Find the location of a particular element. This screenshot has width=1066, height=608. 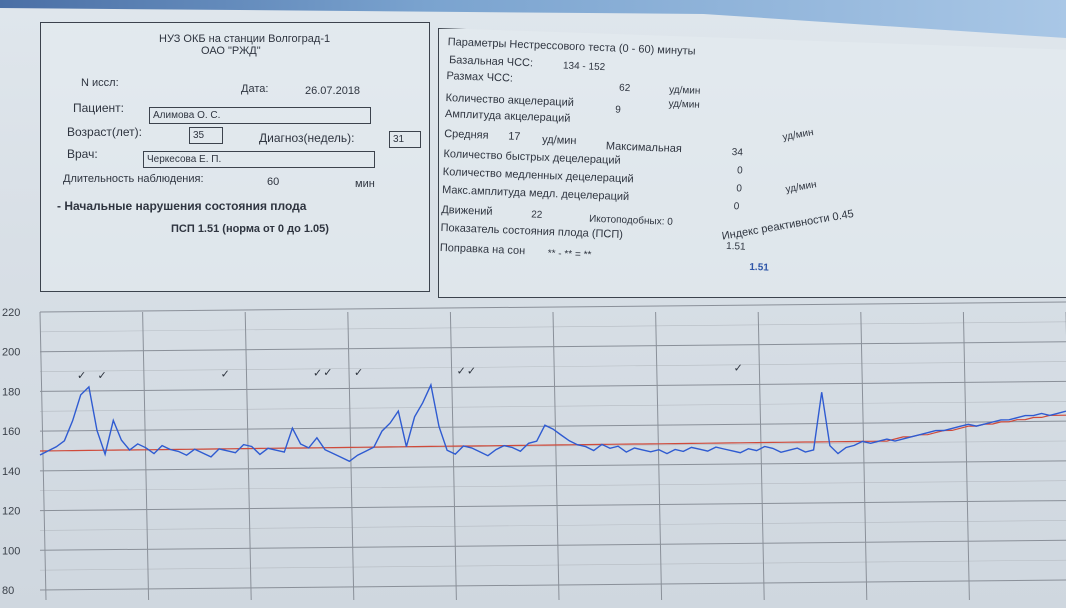

basal-value: 134 - 152 is located at coordinates (584, 67).